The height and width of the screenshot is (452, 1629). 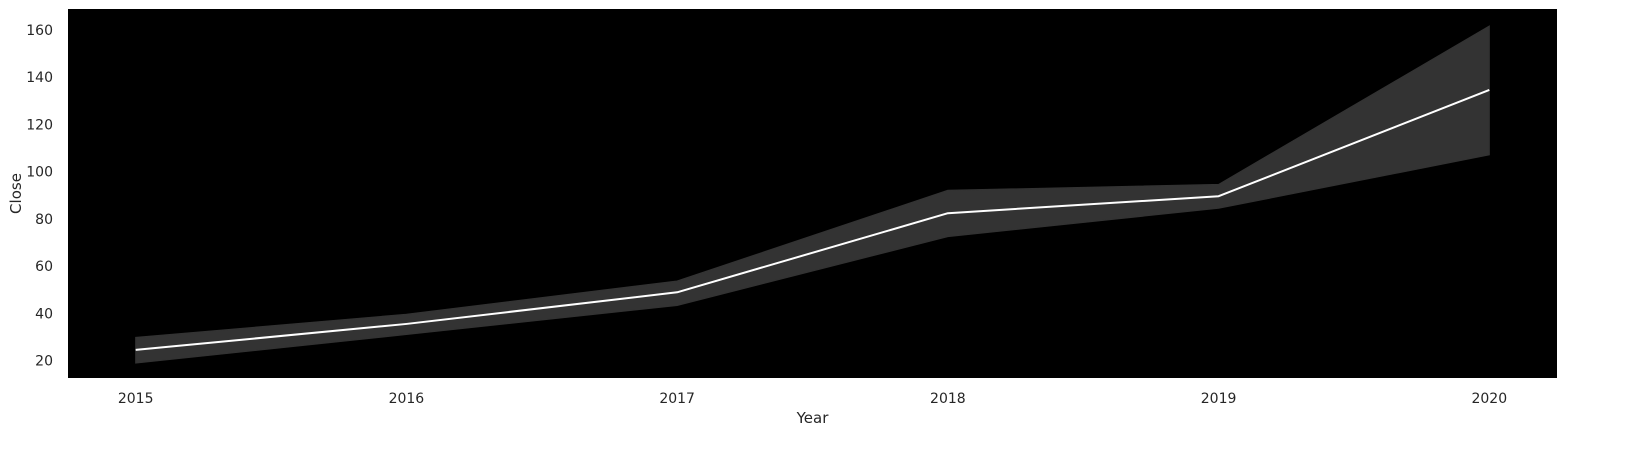 I want to click on y-tick-label: 100, so click(x=39, y=173).